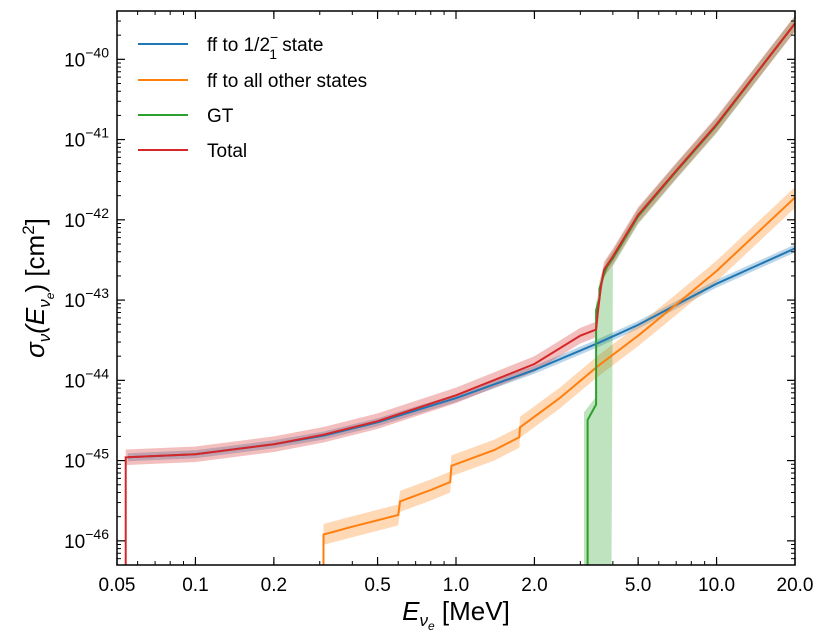  Describe the element at coordinates (795, 585) in the screenshot. I see `x-tick-label: 20.0` at that location.